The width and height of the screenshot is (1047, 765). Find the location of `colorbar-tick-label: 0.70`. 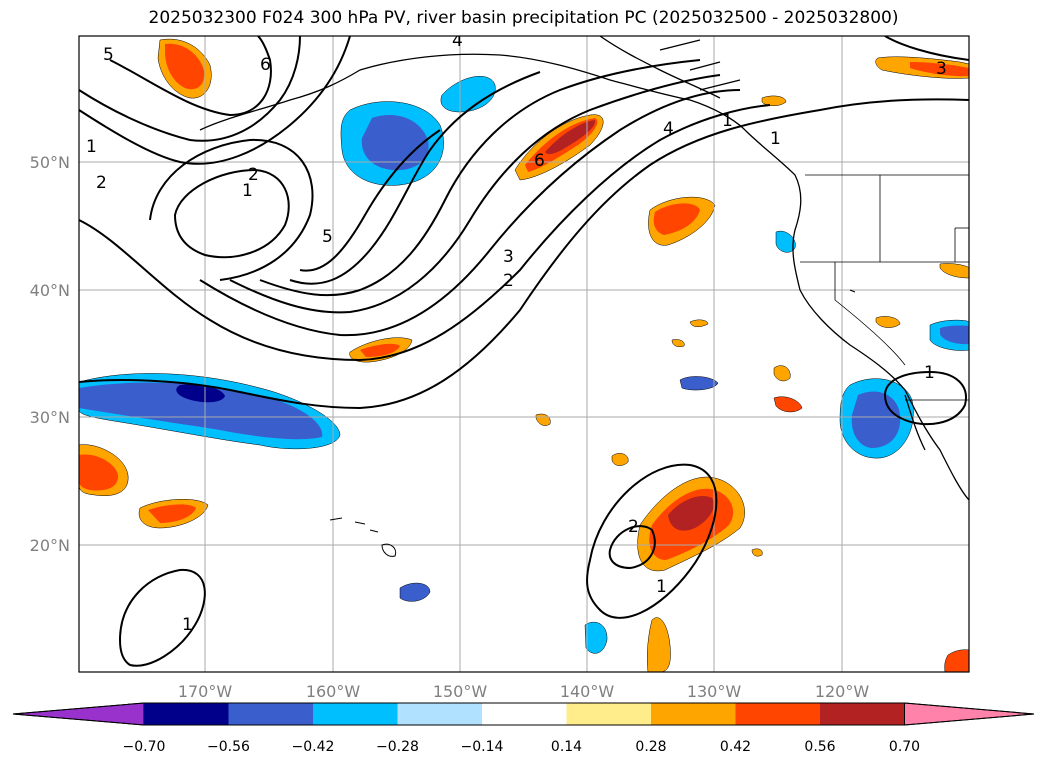

colorbar-tick-label: 0.70 is located at coordinates (904, 747).